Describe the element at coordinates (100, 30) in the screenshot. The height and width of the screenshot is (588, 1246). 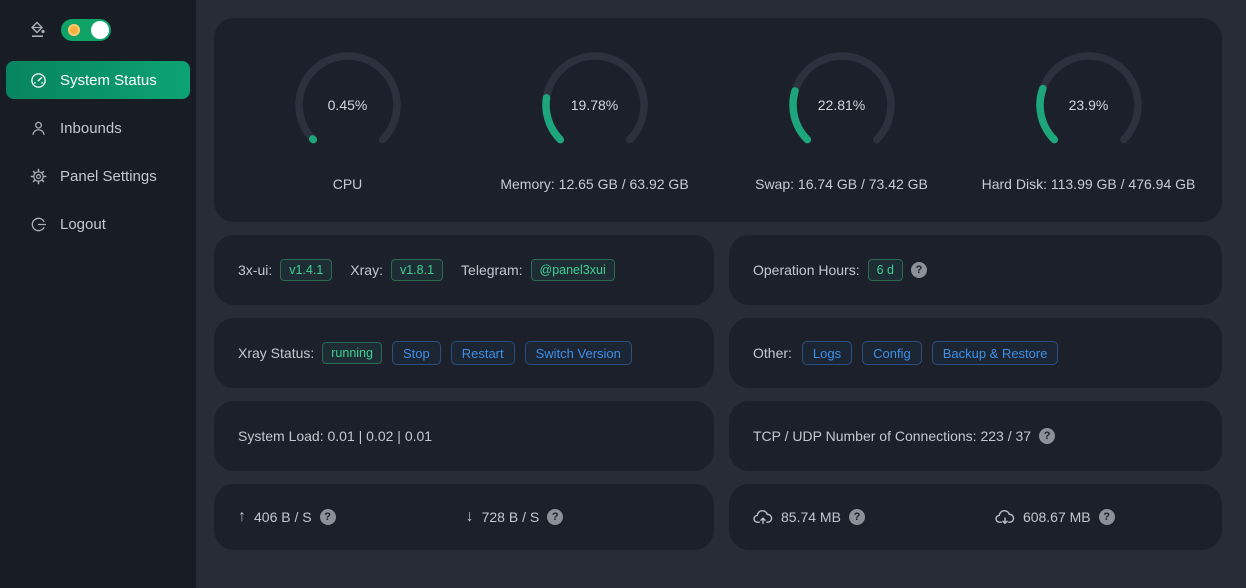
I see `toggle-knob` at that location.